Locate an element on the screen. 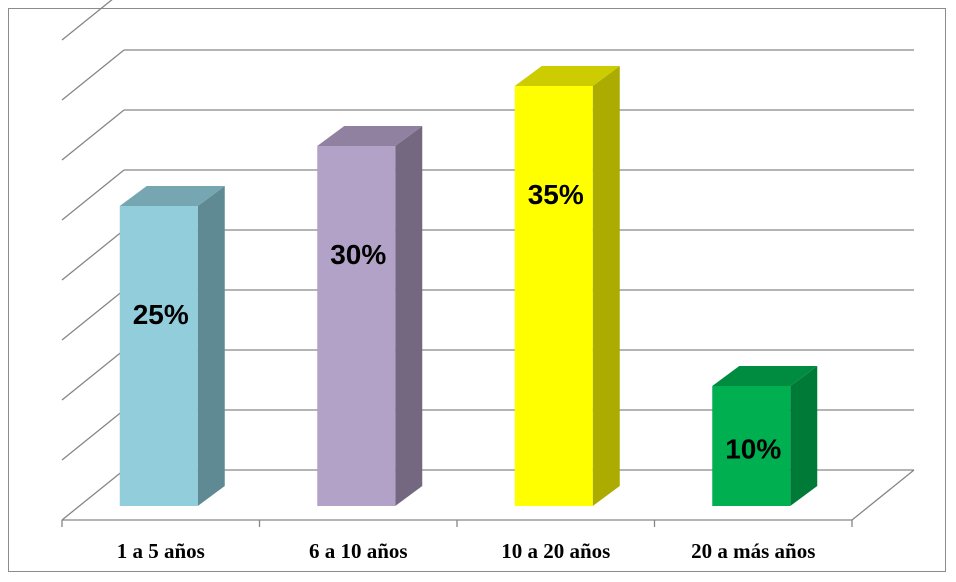  x-tick-label: 1 a 5 años is located at coordinates (161, 551).